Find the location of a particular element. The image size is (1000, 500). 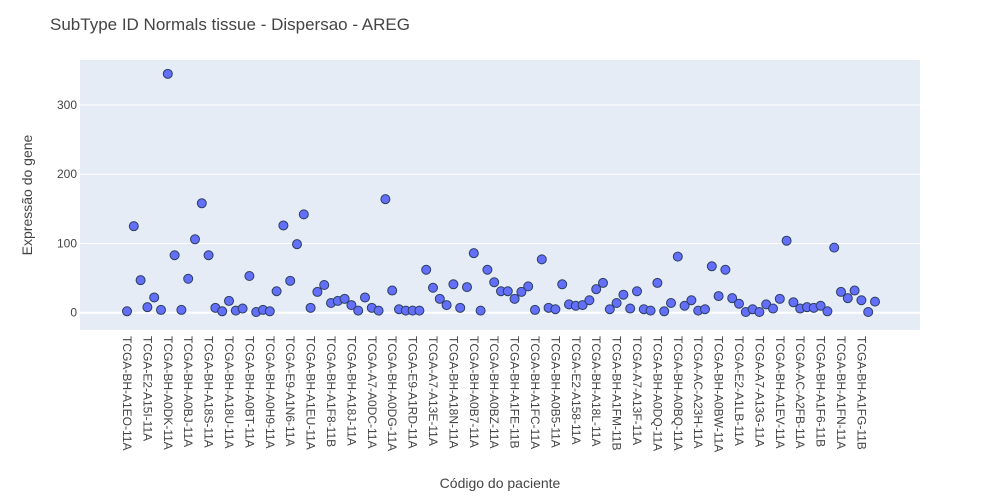

y-tick-label: 0 is located at coordinates (73, 313).